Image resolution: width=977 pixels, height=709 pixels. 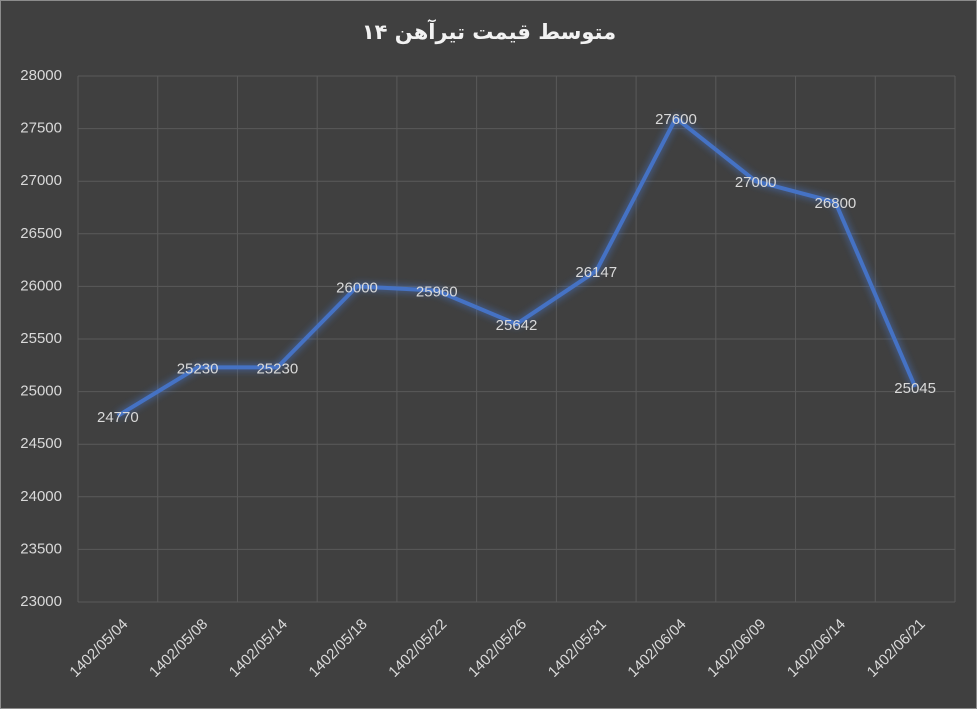 I want to click on data-label: 26800, so click(x=836, y=203).